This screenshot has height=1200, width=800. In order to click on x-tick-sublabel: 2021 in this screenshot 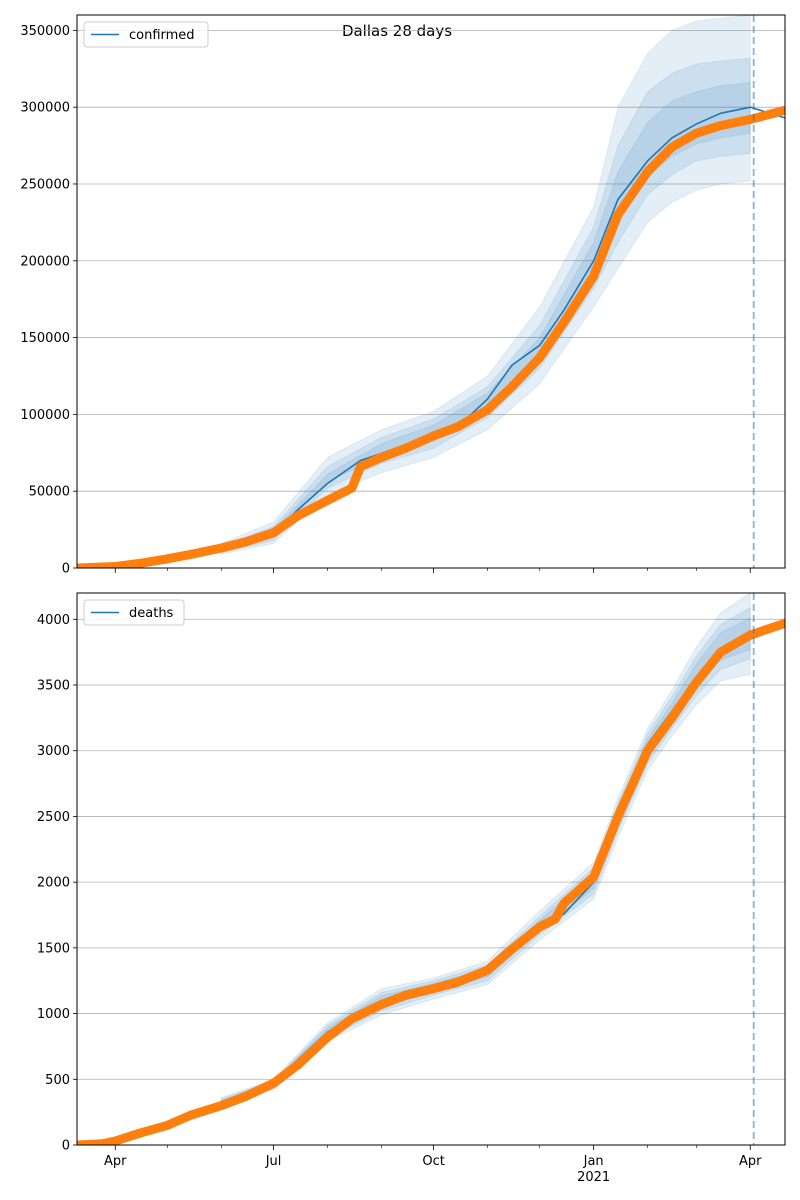, I will do `click(593, 1177)`.